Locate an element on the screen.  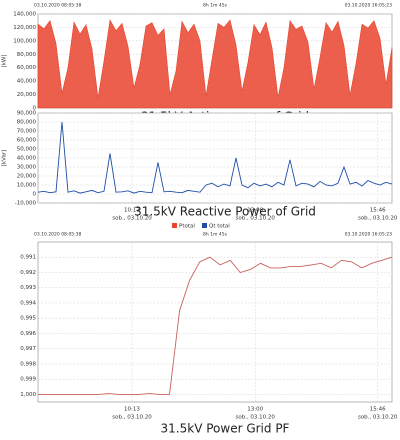
y-tick-label: 0,997 is located at coordinates (28, 349).